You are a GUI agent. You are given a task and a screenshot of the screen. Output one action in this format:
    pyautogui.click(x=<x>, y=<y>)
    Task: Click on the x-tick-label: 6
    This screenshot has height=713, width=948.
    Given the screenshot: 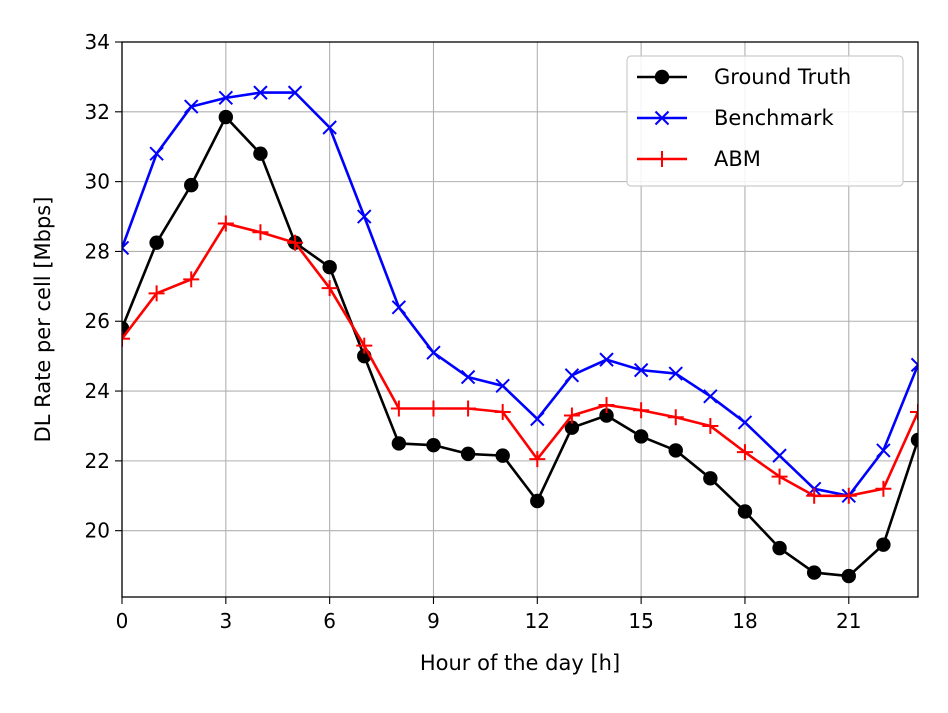 What is the action you would take?
    pyautogui.click(x=329, y=621)
    